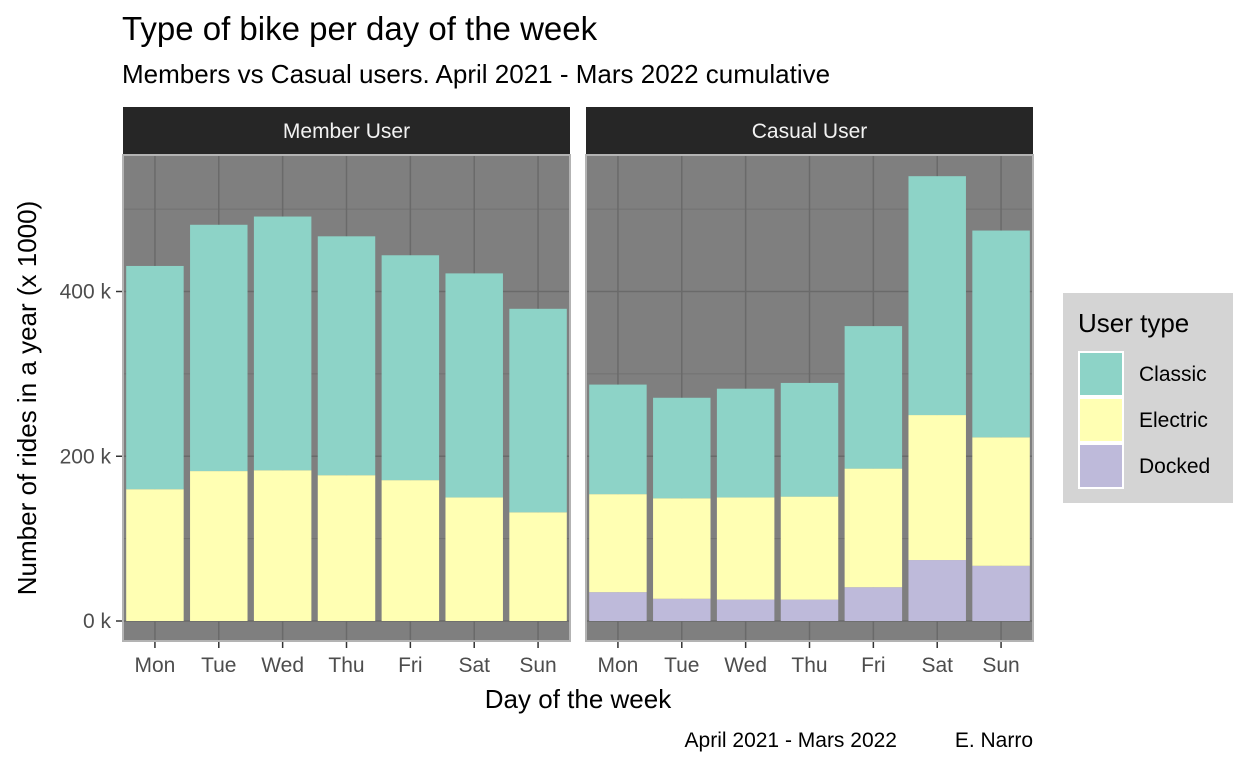  Describe the element at coordinates (86, 292) in the screenshot. I see `y-tick-label: 400 k` at that location.